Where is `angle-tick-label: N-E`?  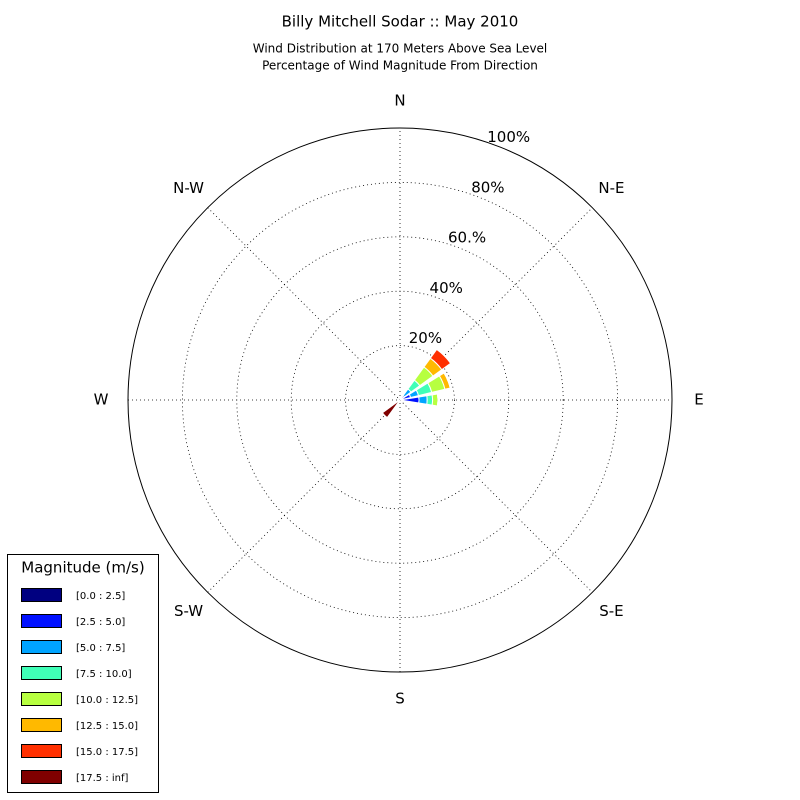 angle-tick-label: N-E is located at coordinates (611, 188).